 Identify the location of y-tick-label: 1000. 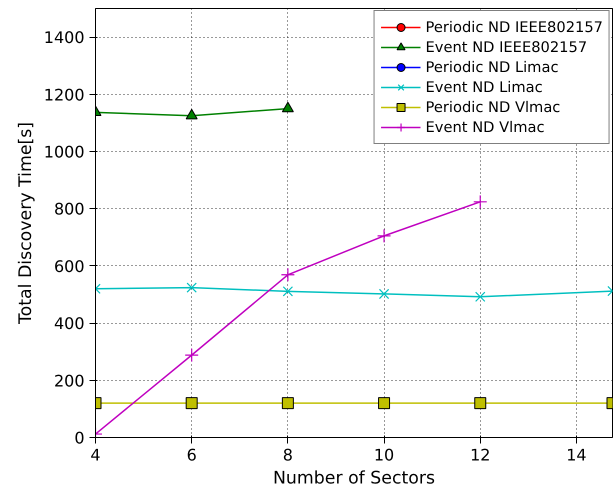
(64, 152).